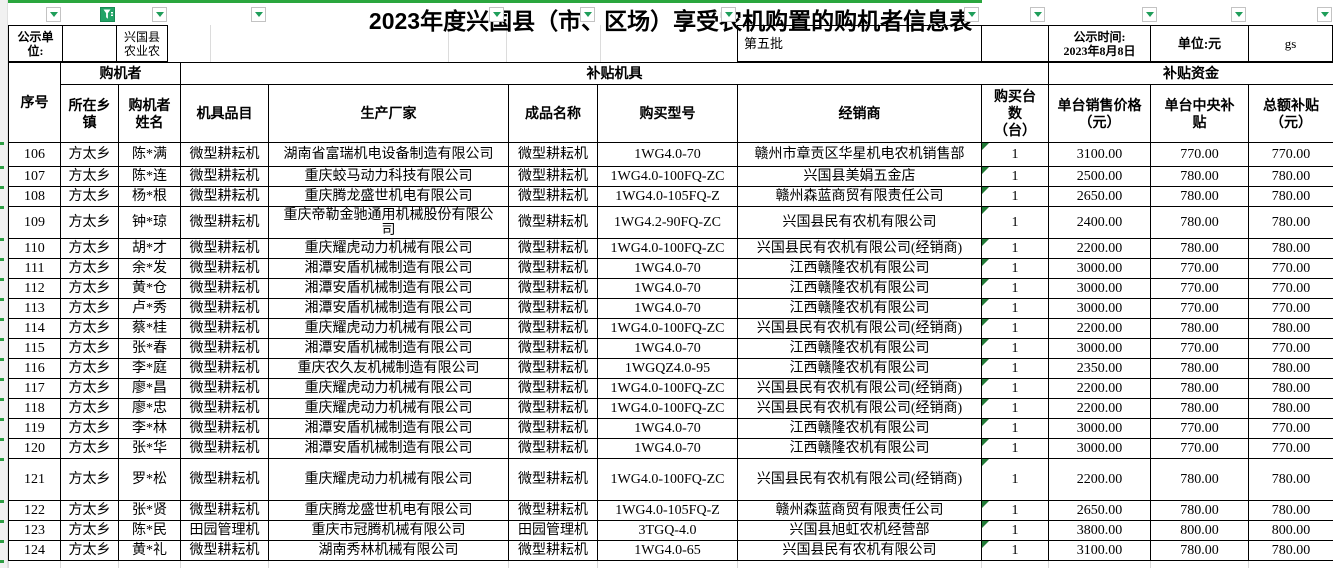 The height and width of the screenshot is (568, 1333). Describe the element at coordinates (149, 388) in the screenshot. I see `cell-buyer-name: 廖*昌` at that location.